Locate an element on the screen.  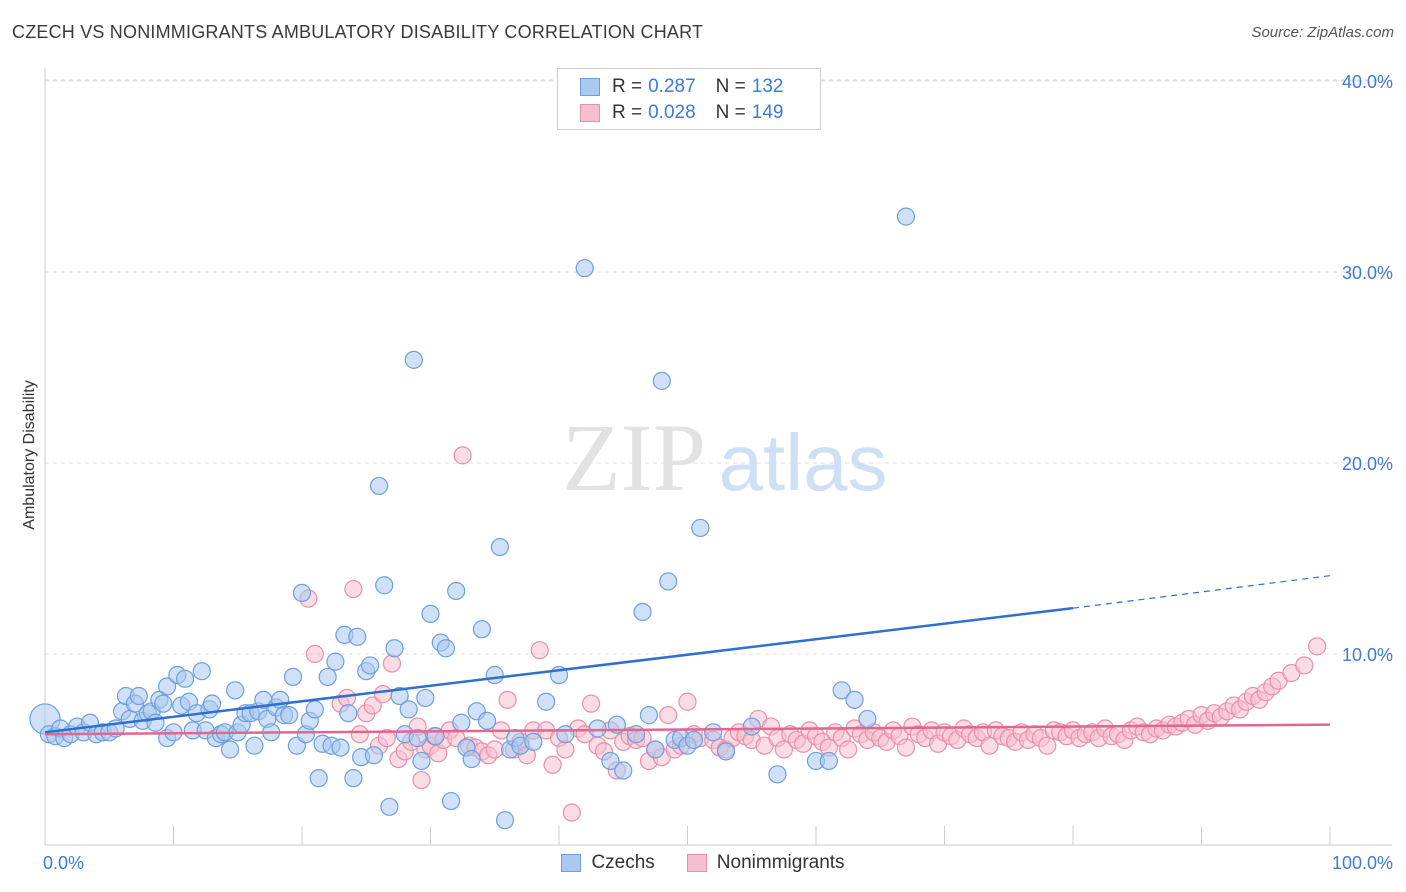
watermark: ZIP atlas is located at coordinates (724, 457).